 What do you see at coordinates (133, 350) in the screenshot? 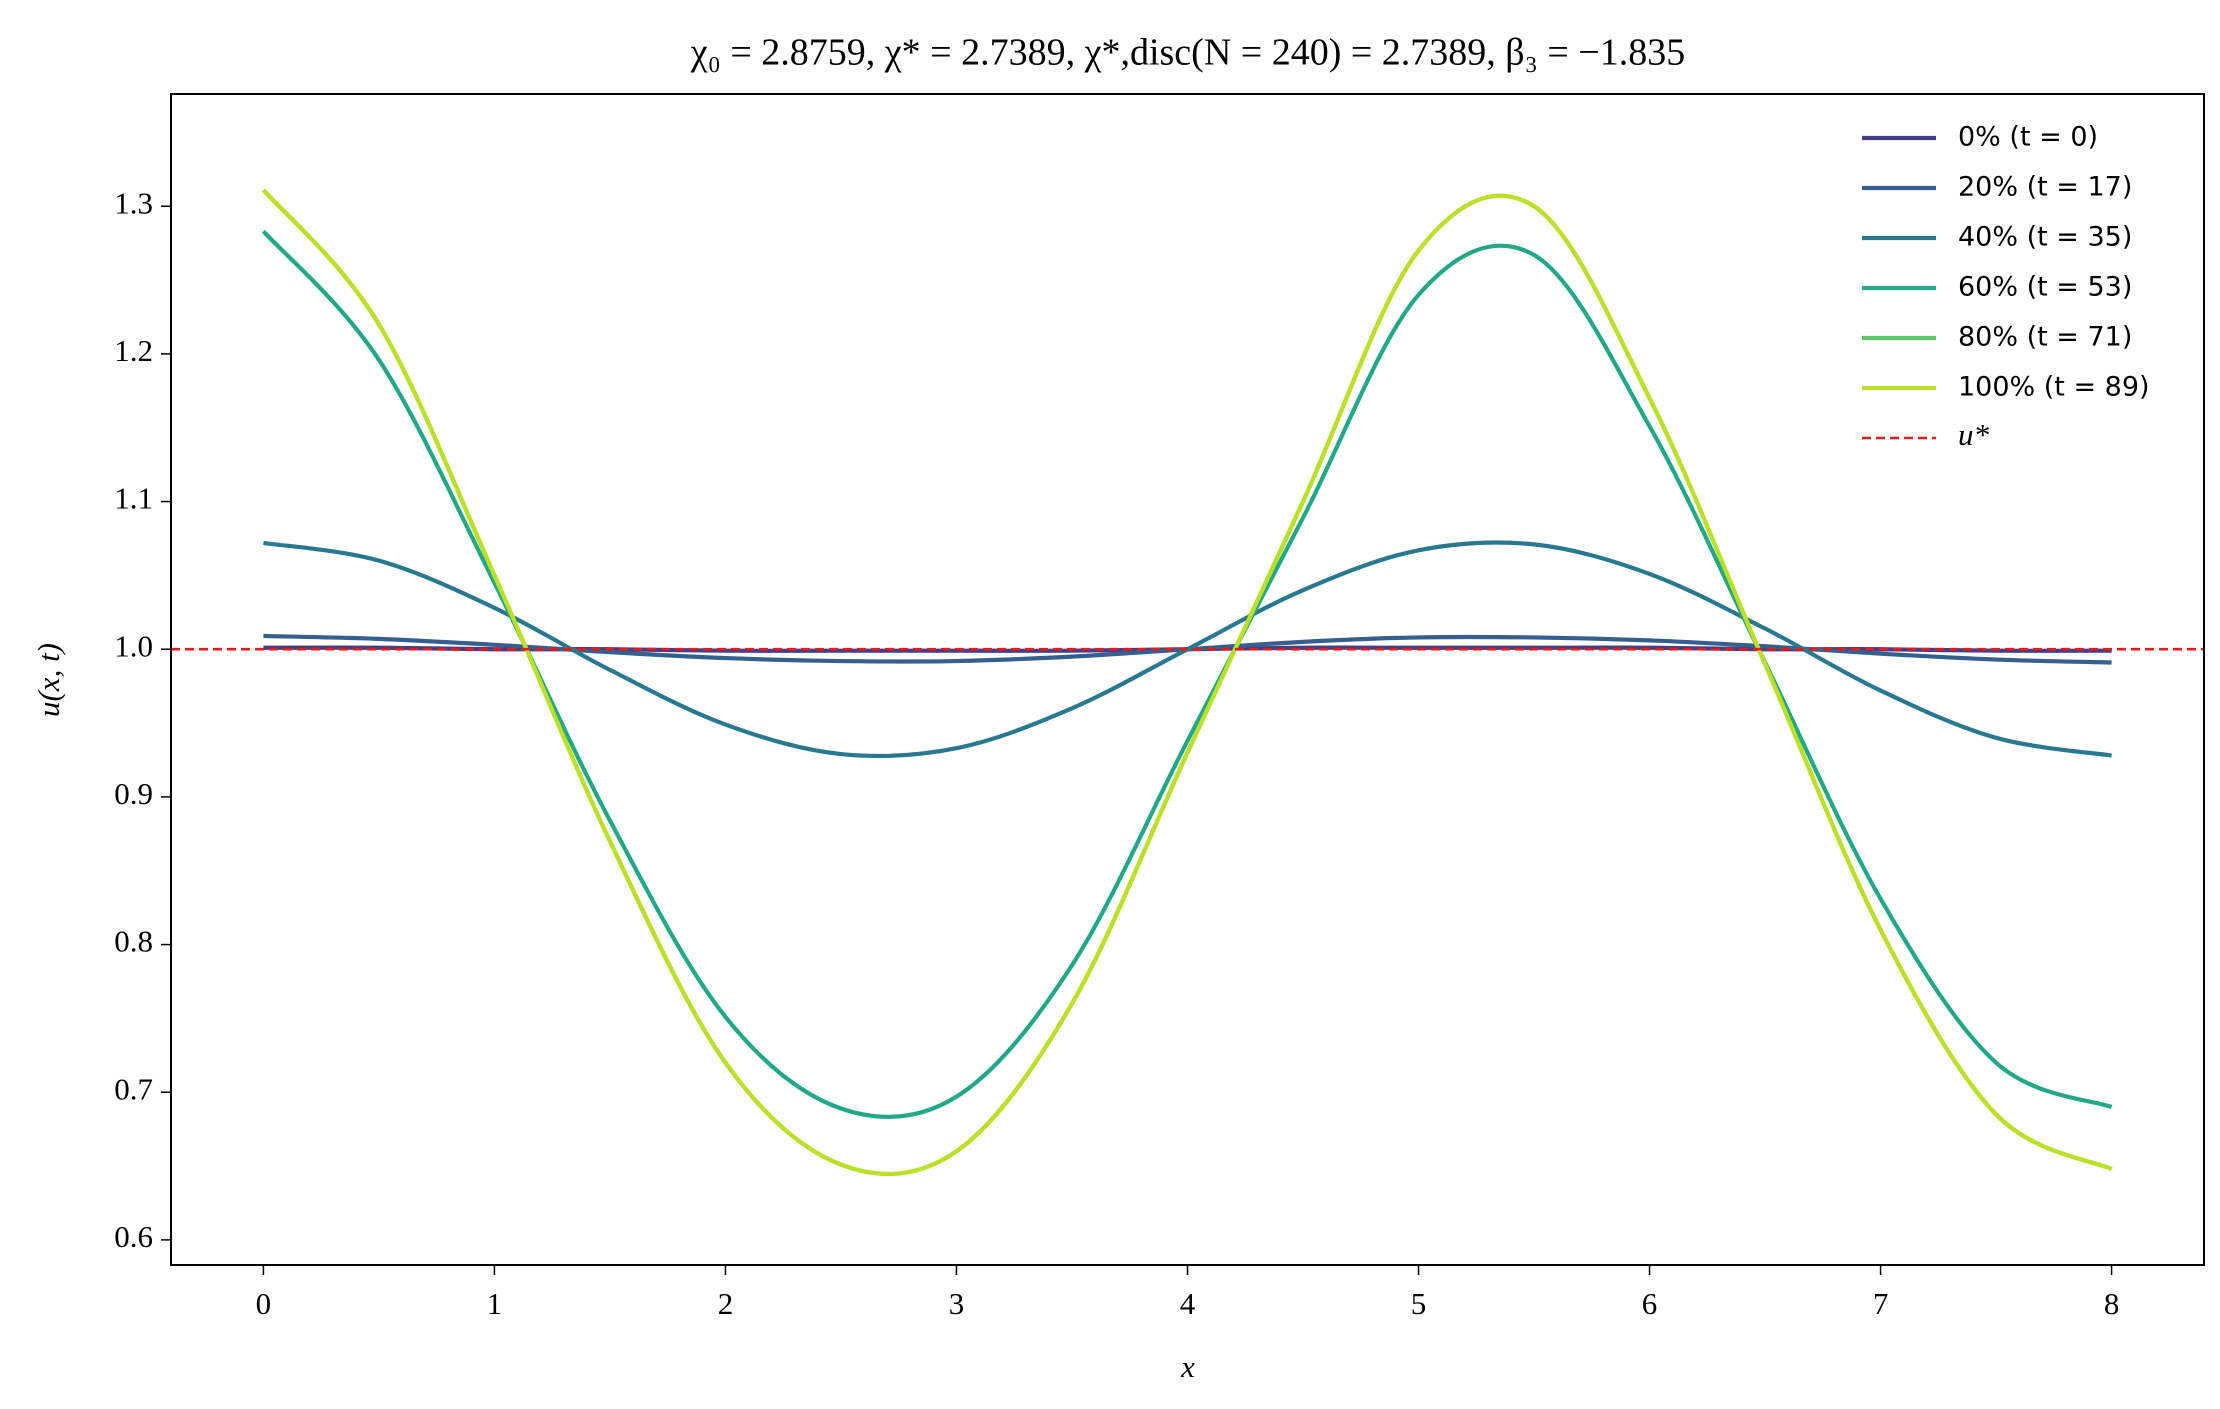
I see `y-tick-label: 1.2` at bounding box center [133, 350].